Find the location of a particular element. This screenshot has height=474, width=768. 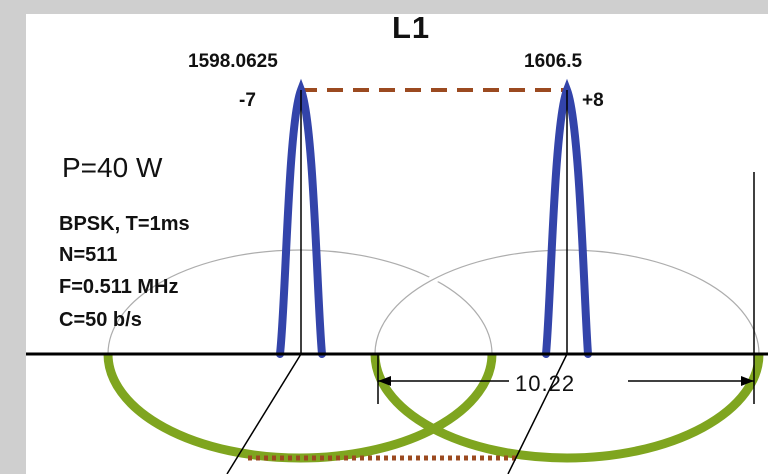

left-ellipse-upper-arc is located at coordinates (300, 300).